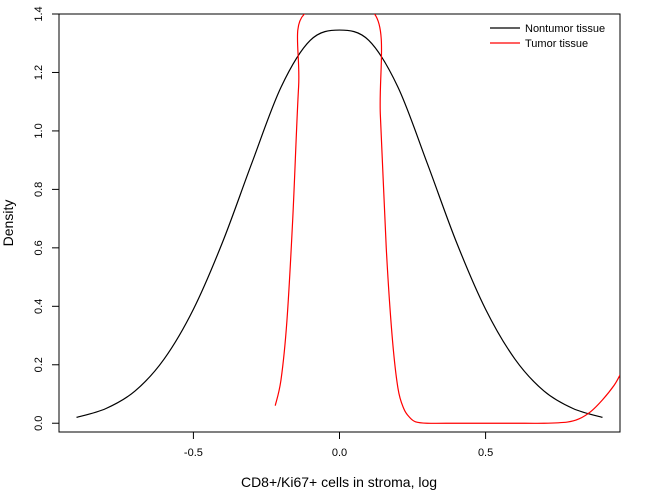 The image size is (648, 504). Describe the element at coordinates (565, 29) in the screenshot. I see `legend-label: Nontumor tissue` at that location.